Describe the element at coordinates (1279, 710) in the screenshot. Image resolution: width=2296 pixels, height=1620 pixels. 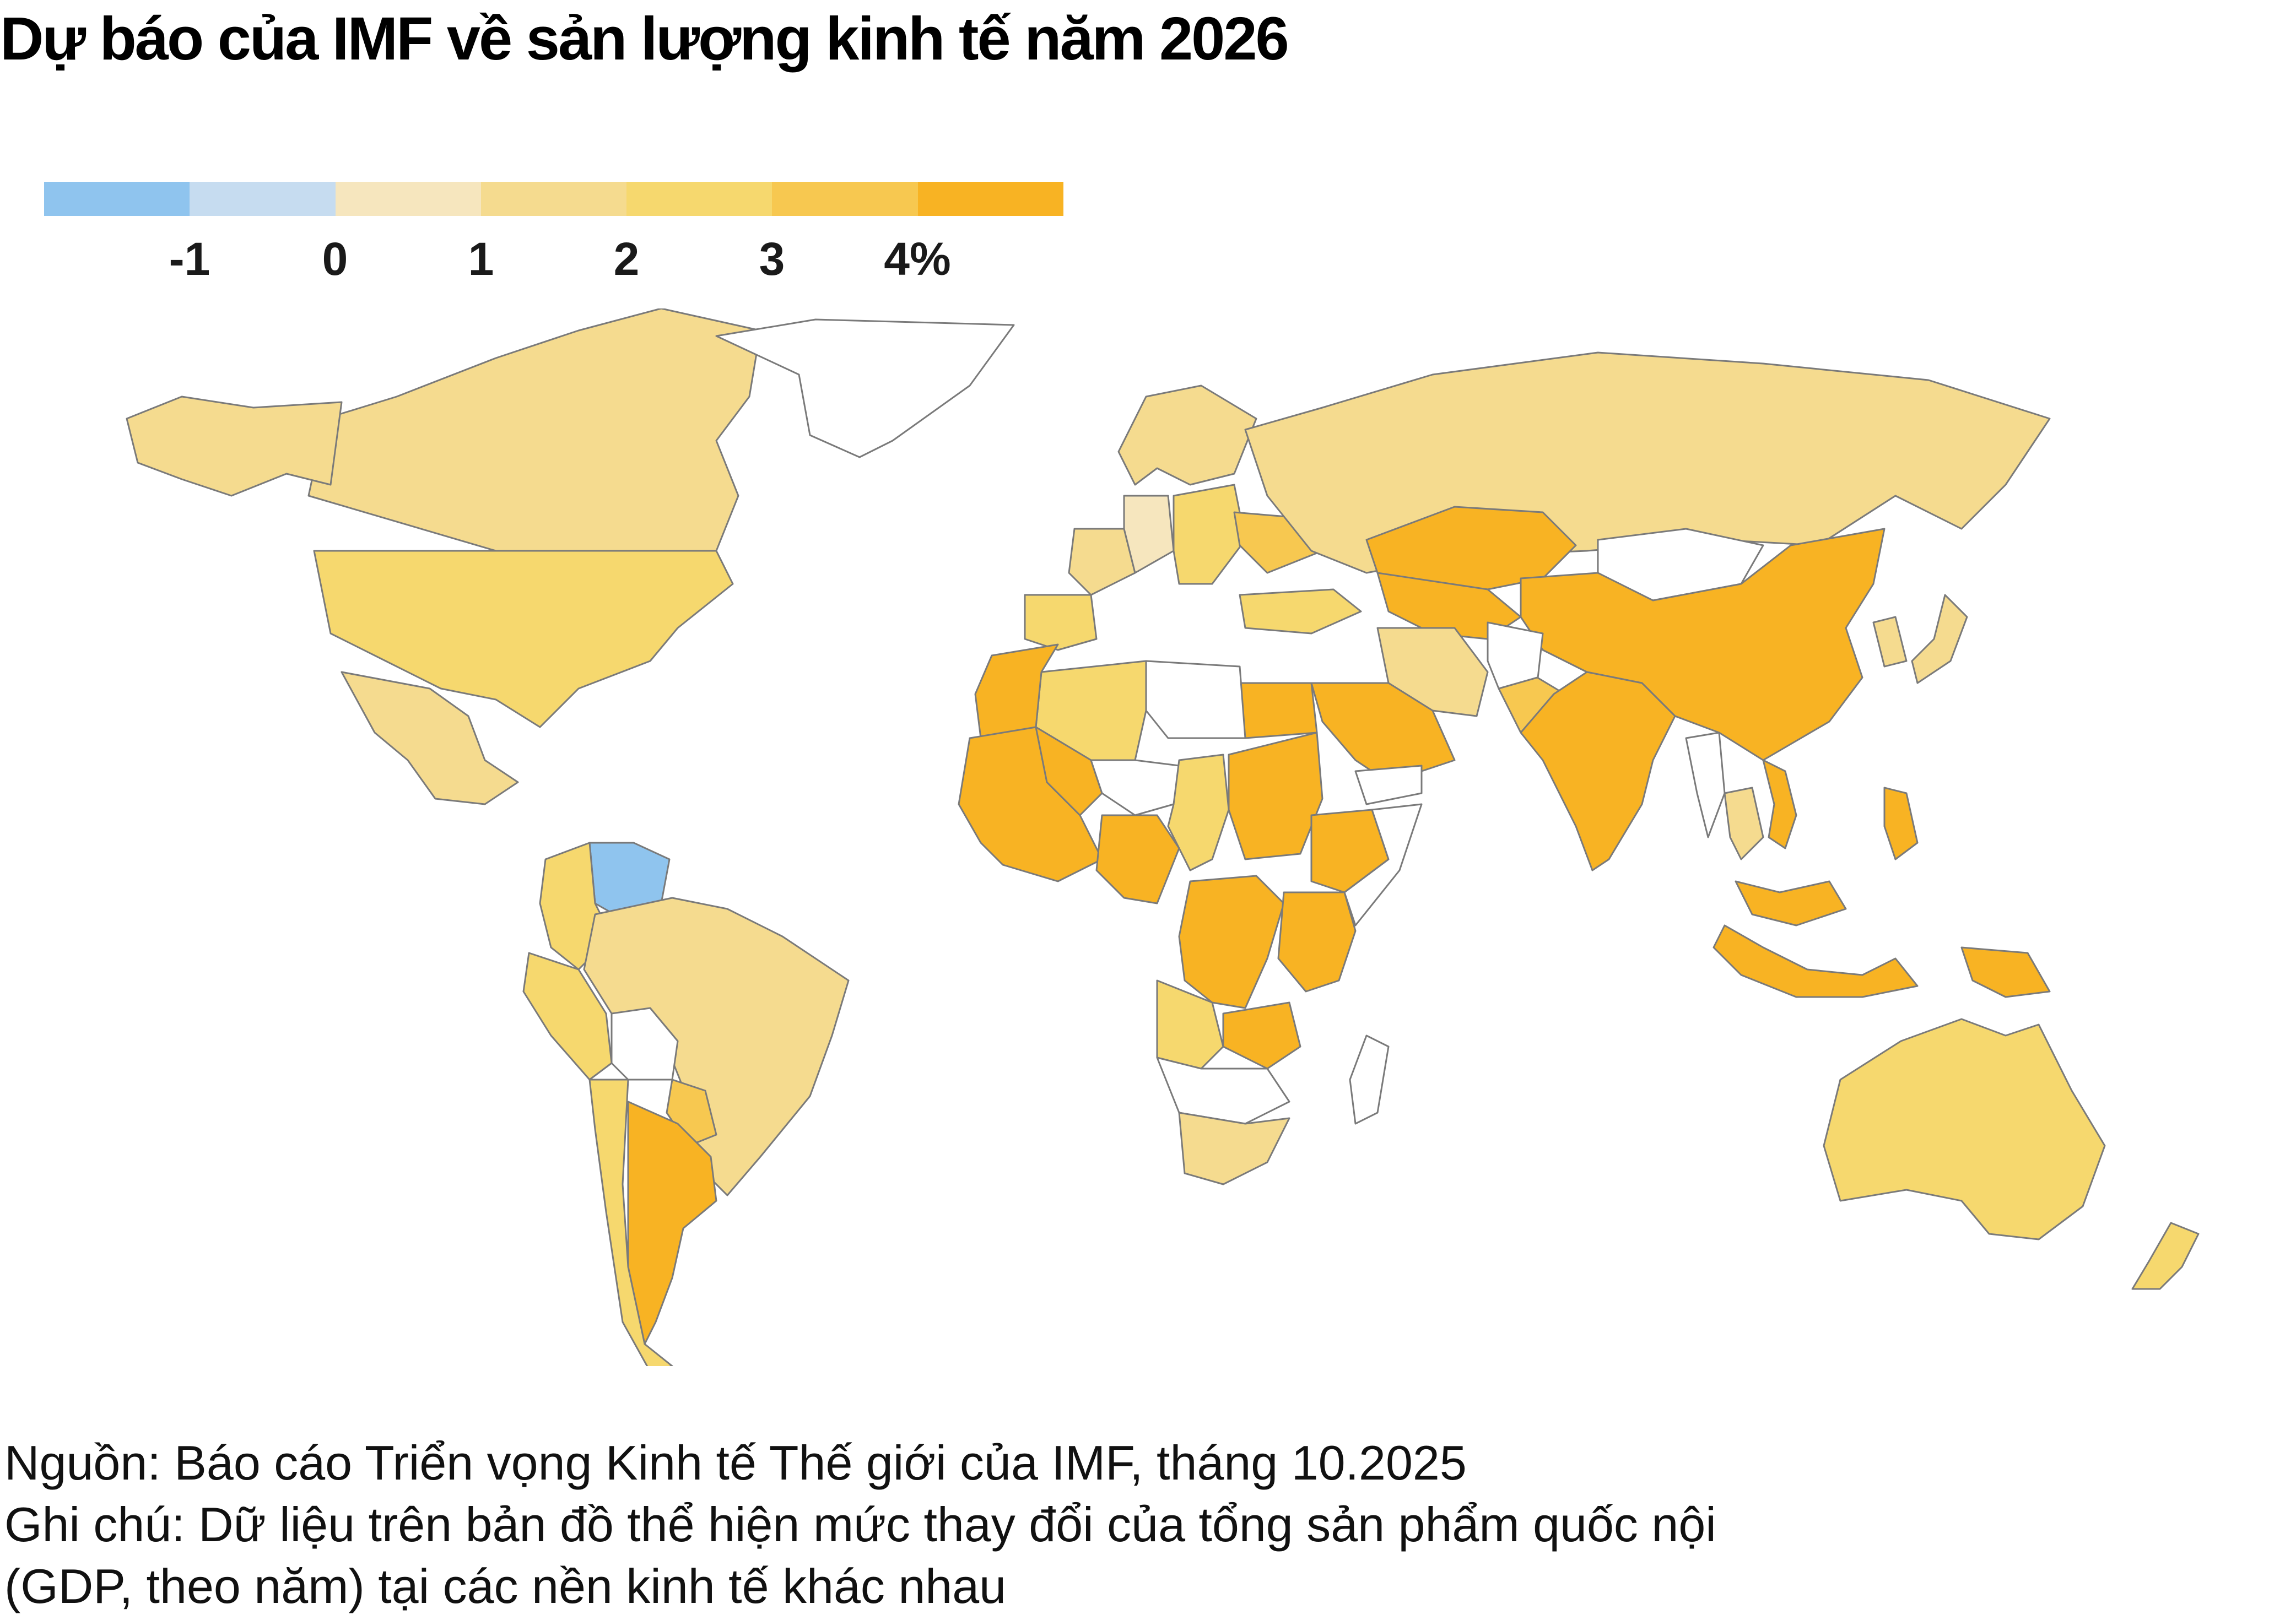
I see `region-egypt` at that location.